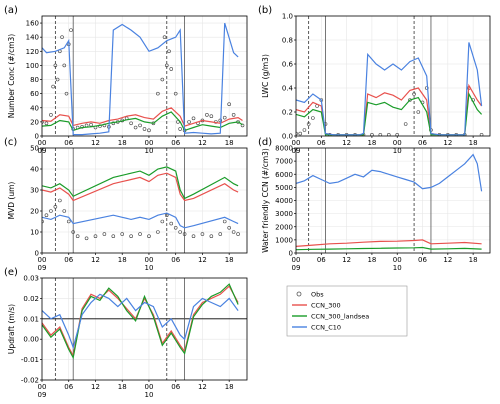  What do you see at coordinates (287, 113) in the screenshot?
I see `y-tick-label: 0.2` at bounding box center [287, 113].